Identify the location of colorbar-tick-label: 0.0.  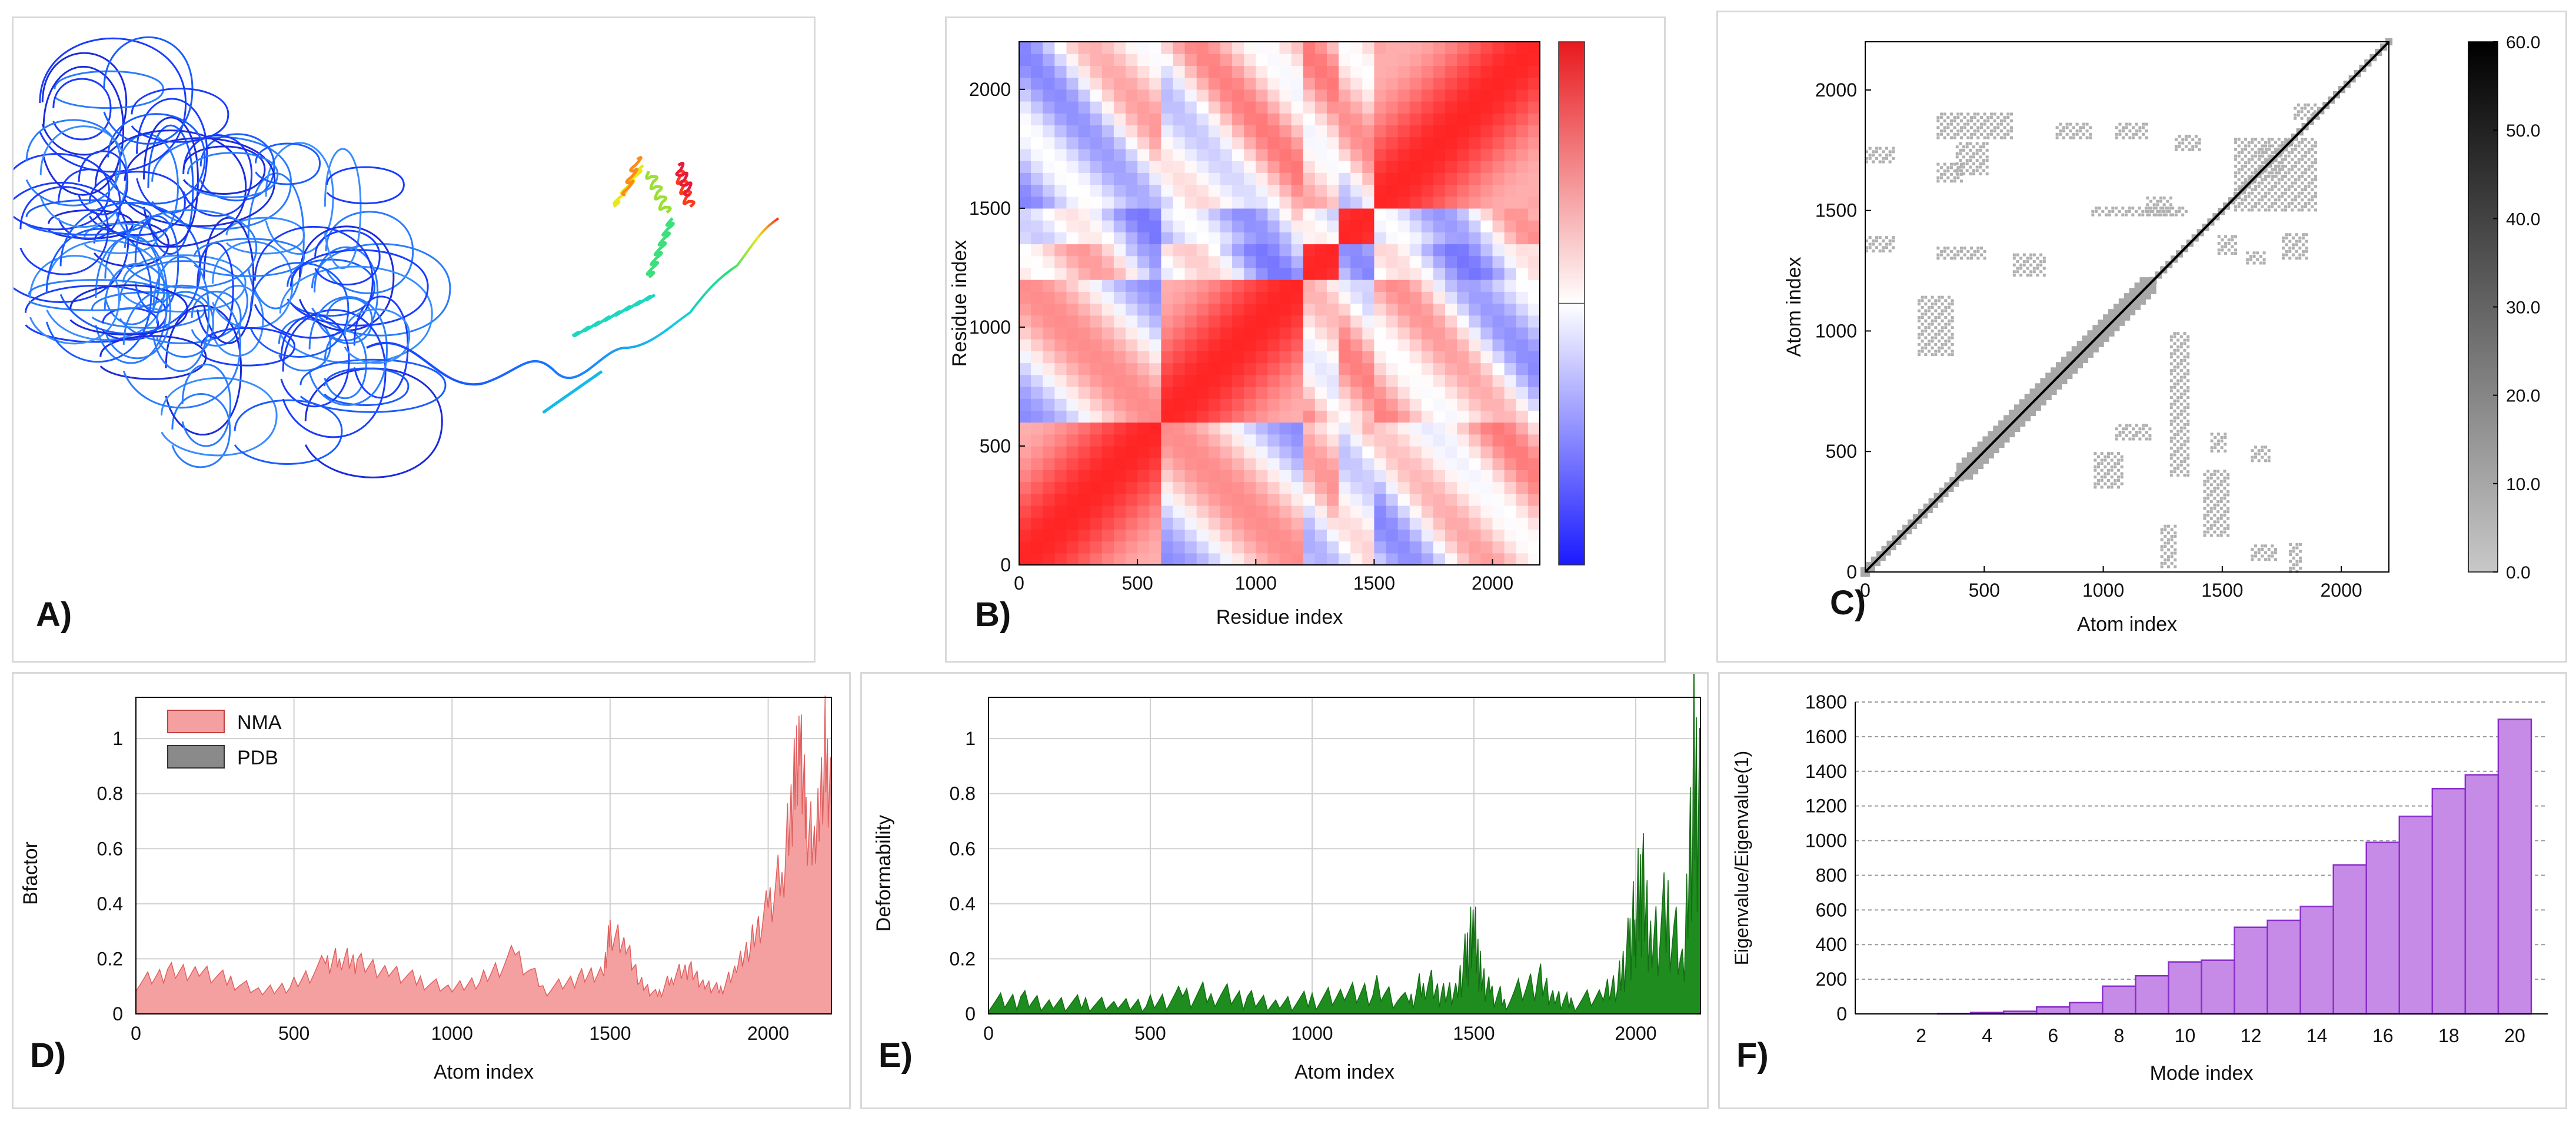
(2518, 573).